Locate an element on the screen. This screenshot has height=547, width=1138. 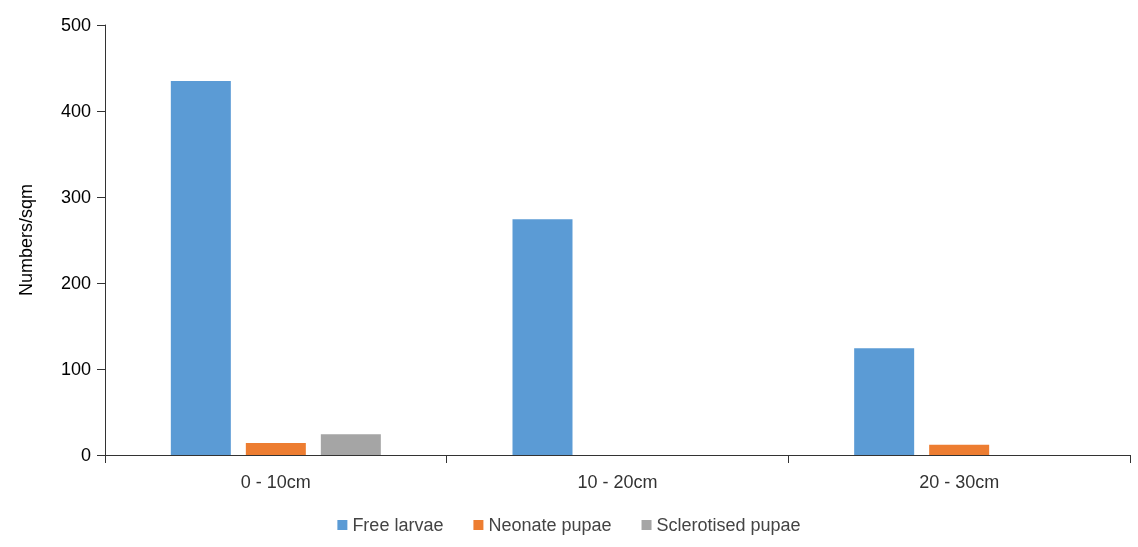
y-tick-label: 500 is located at coordinates (75, 25).